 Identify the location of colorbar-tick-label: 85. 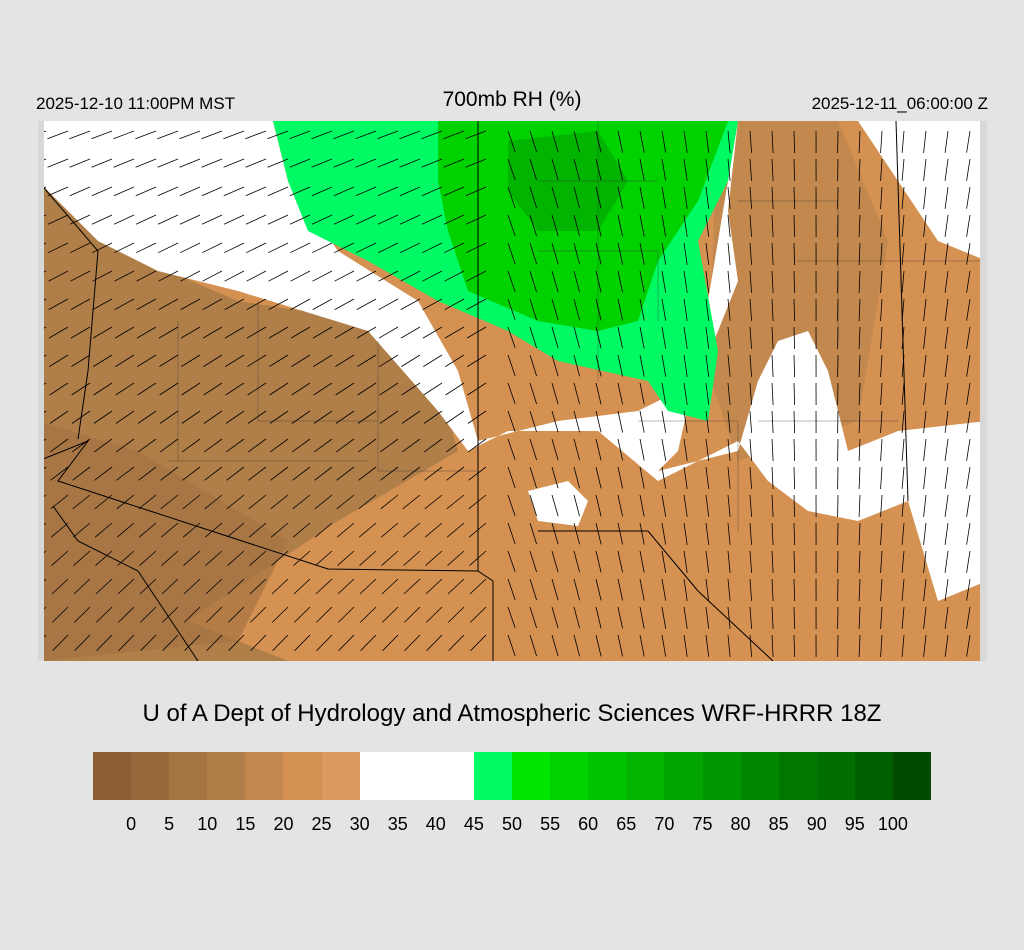
(778, 824).